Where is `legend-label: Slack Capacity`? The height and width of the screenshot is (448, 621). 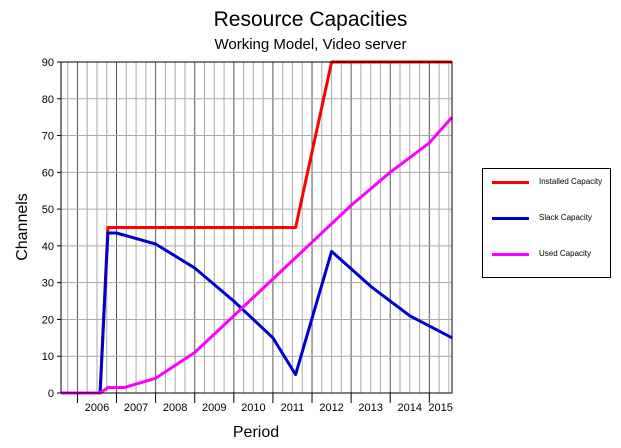 legend-label: Slack Capacity is located at coordinates (565, 217).